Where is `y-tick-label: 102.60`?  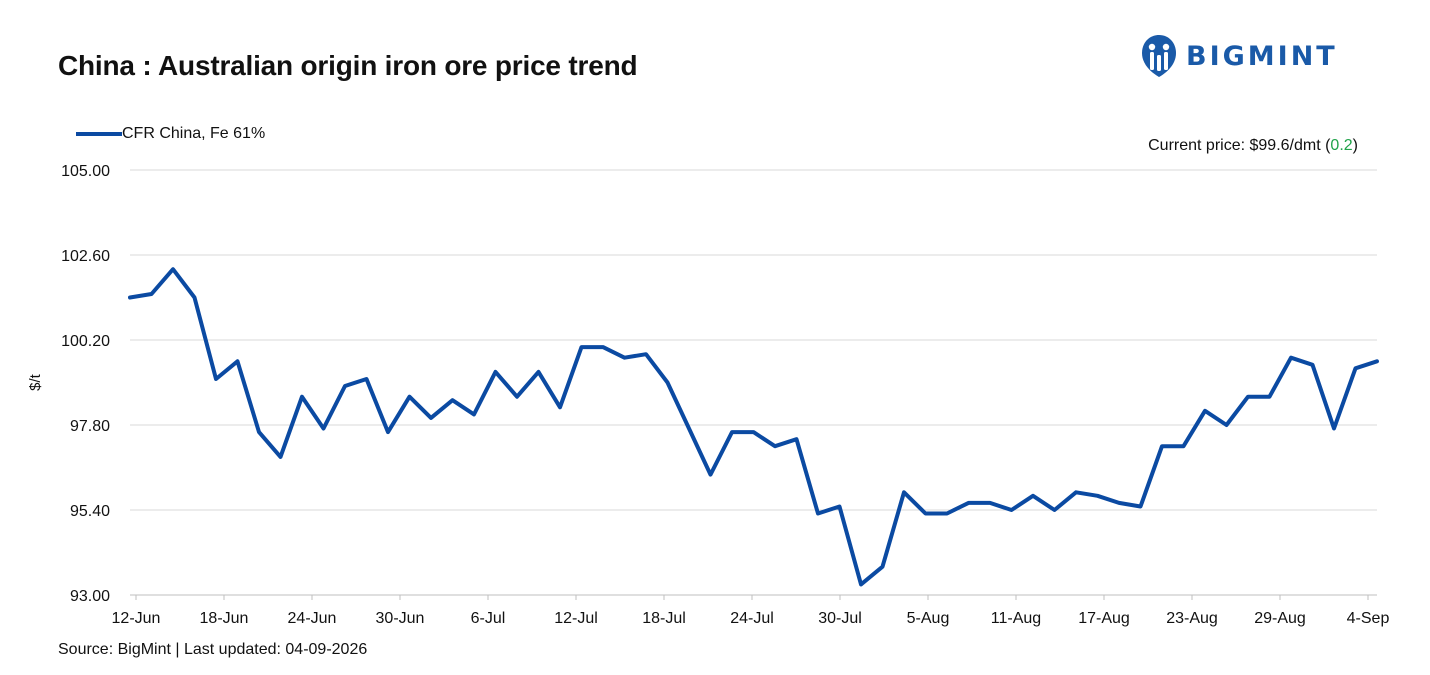
y-tick-label: 102.60 is located at coordinates (85, 256).